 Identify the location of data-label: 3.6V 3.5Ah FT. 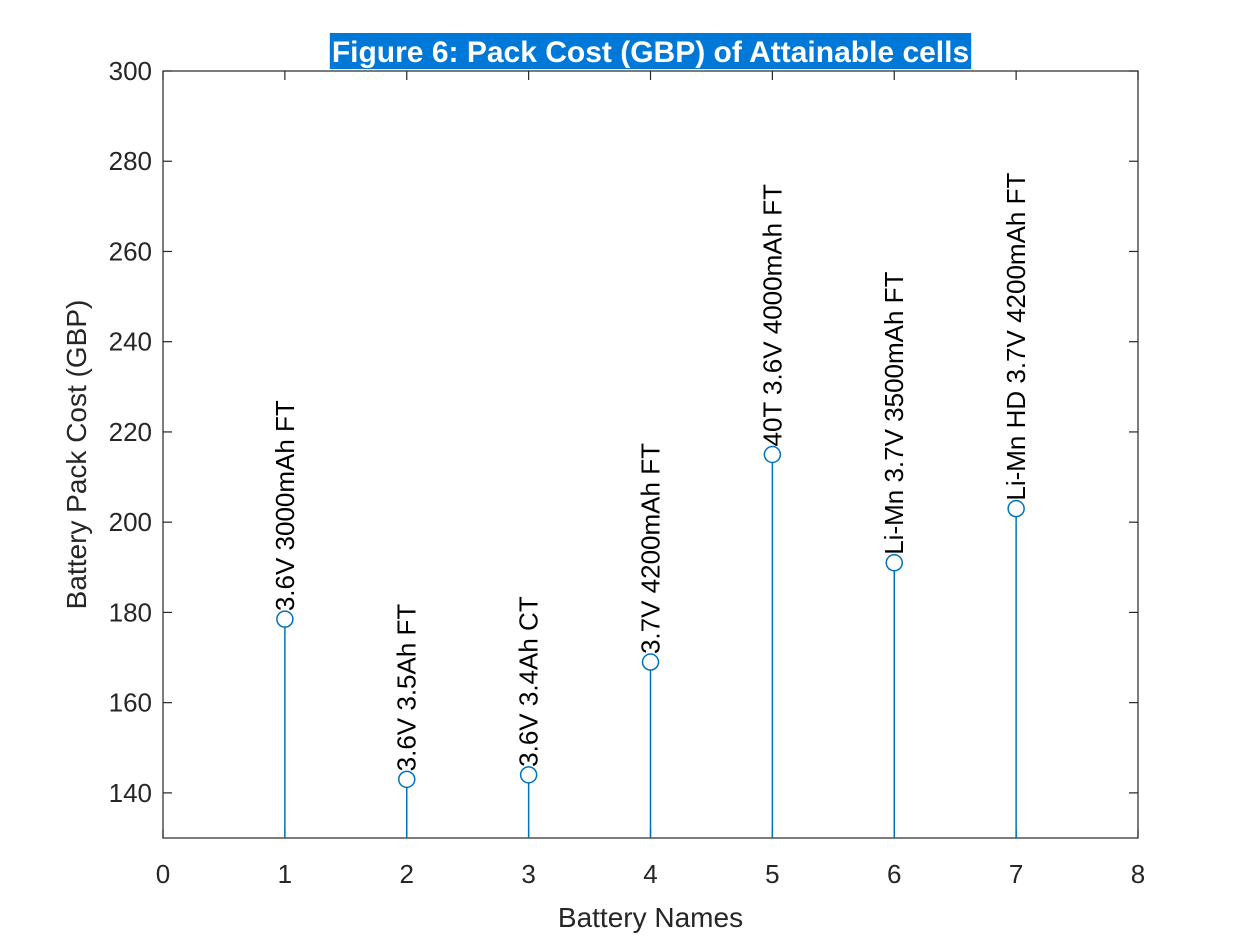
(407, 688).